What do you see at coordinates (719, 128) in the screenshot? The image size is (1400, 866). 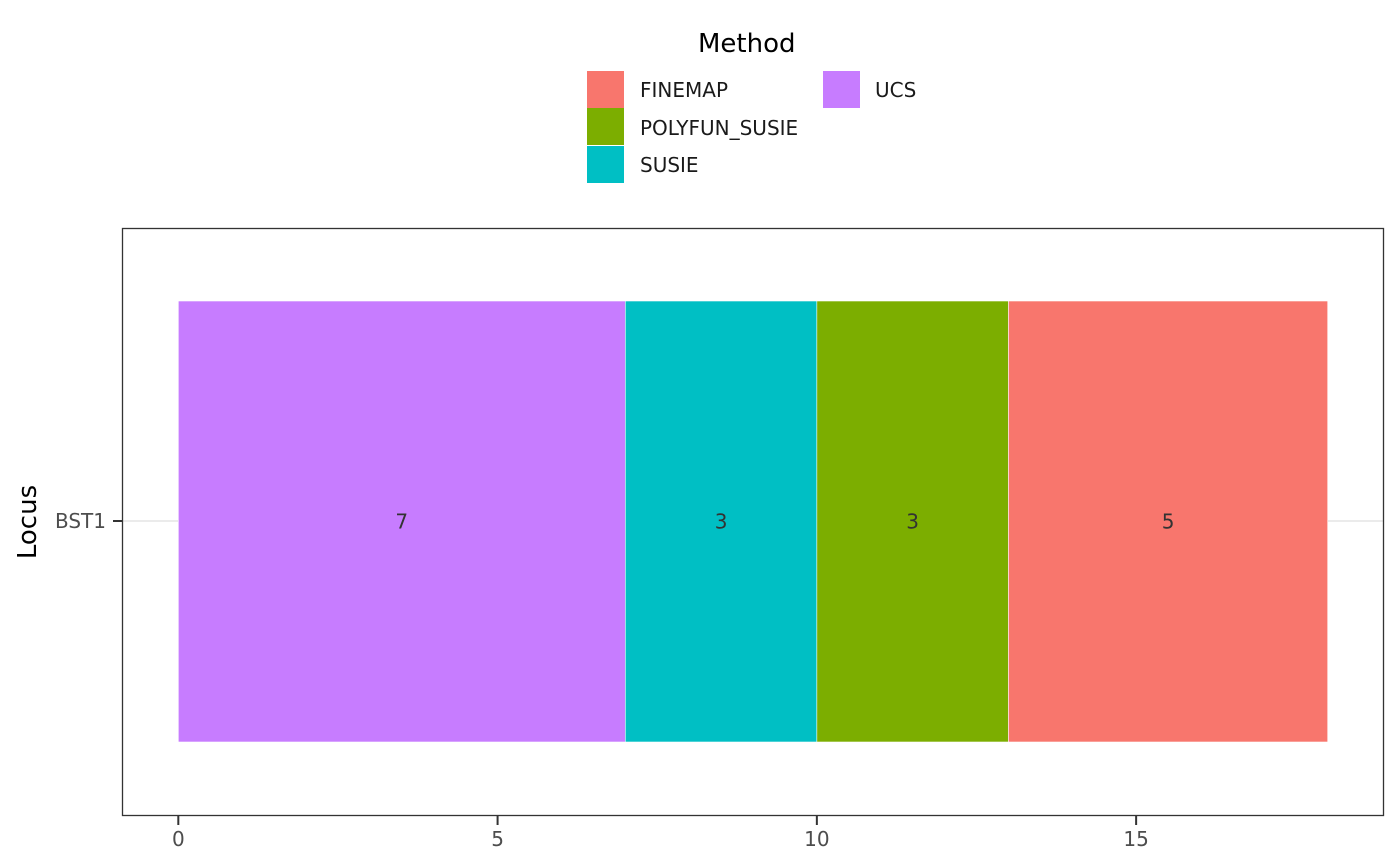 I see `legend-label-polyfun-susie: POLYFUN_SUSIE` at bounding box center [719, 128].